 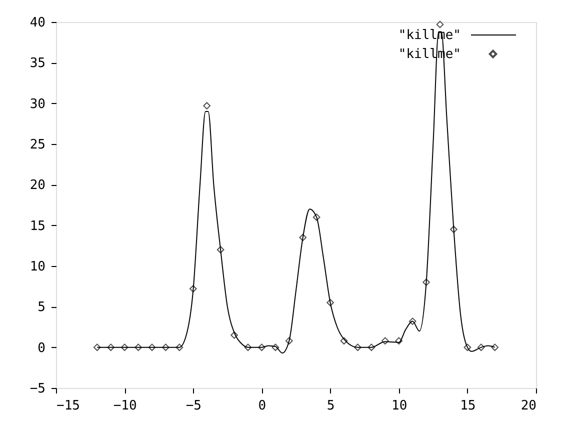 I want to click on y-tick-label: 10, so click(x=38, y=267).